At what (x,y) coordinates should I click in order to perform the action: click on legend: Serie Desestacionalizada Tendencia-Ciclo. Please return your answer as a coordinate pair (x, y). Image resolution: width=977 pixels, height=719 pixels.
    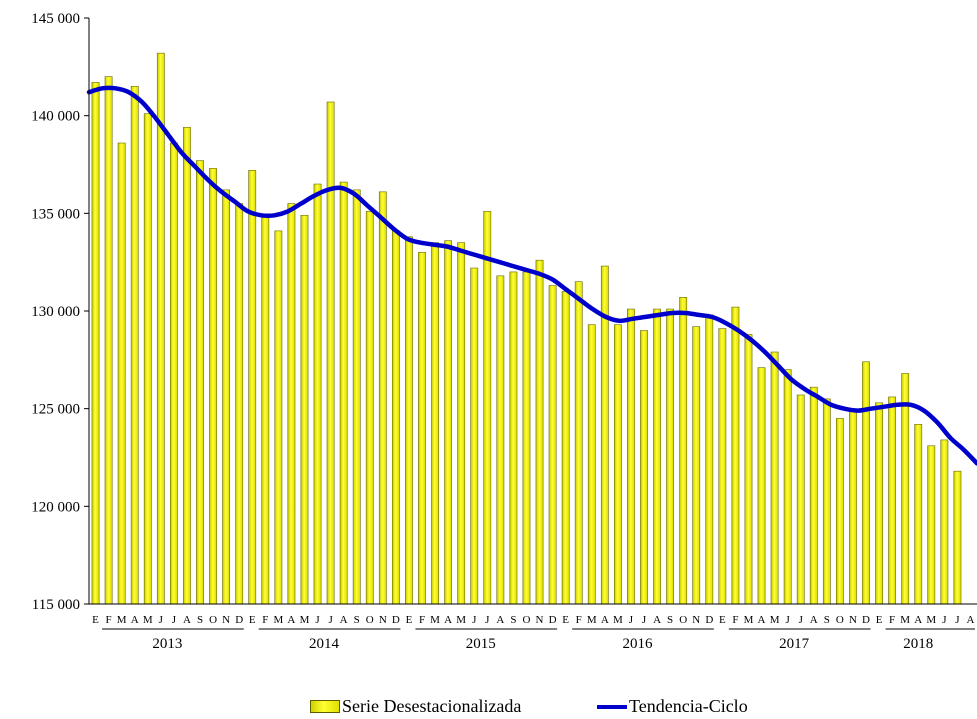
    Looking at the image, I should click on (488, 707).